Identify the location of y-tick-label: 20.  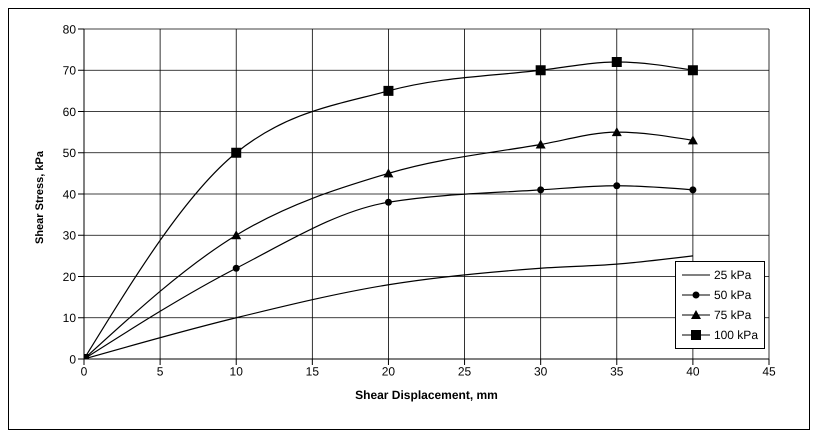
(69, 277).